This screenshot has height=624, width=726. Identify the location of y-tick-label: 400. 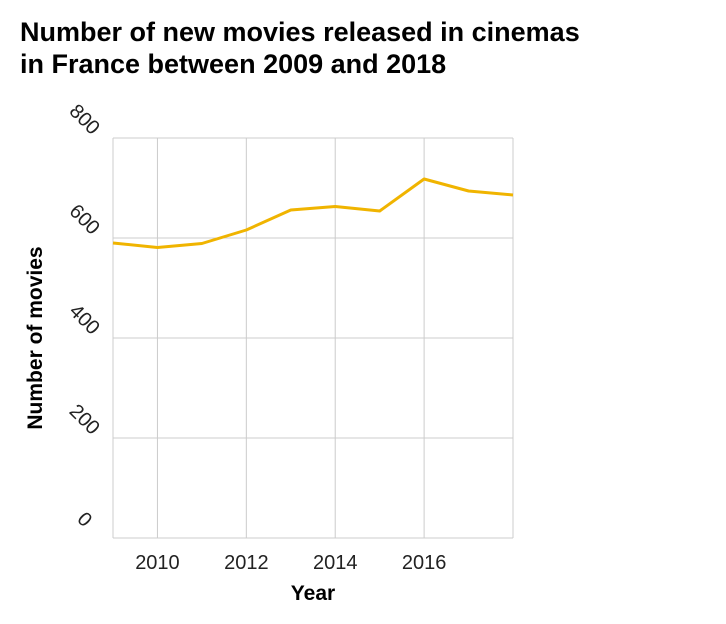
(84, 319).